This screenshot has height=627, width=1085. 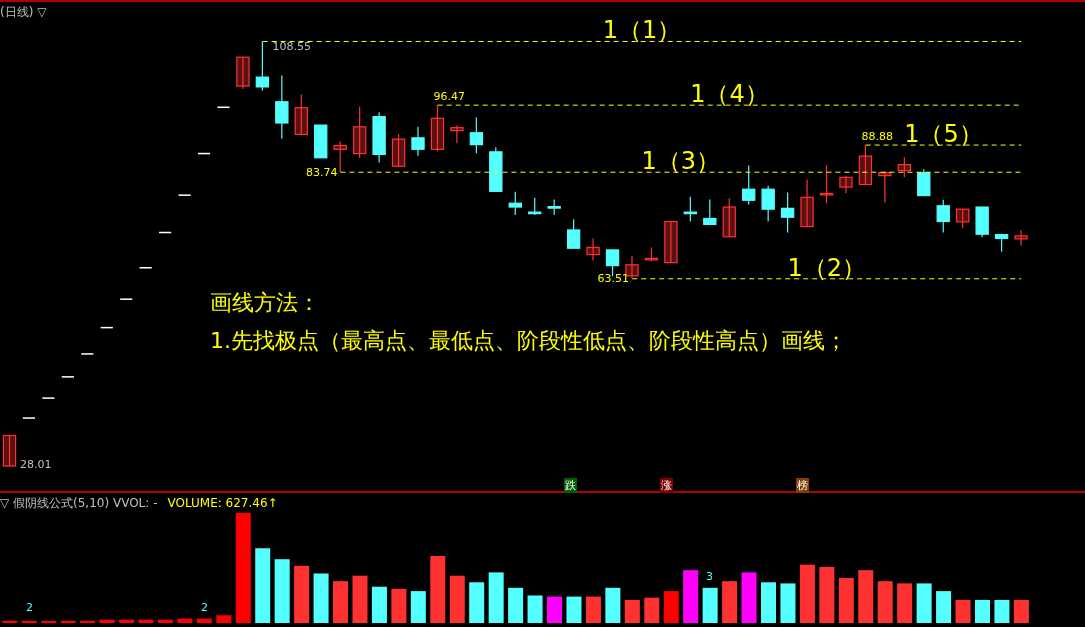 What do you see at coordinates (222, 503) in the screenshot?
I see `chart-subtitle: VOLUME: 627.46↑` at bounding box center [222, 503].